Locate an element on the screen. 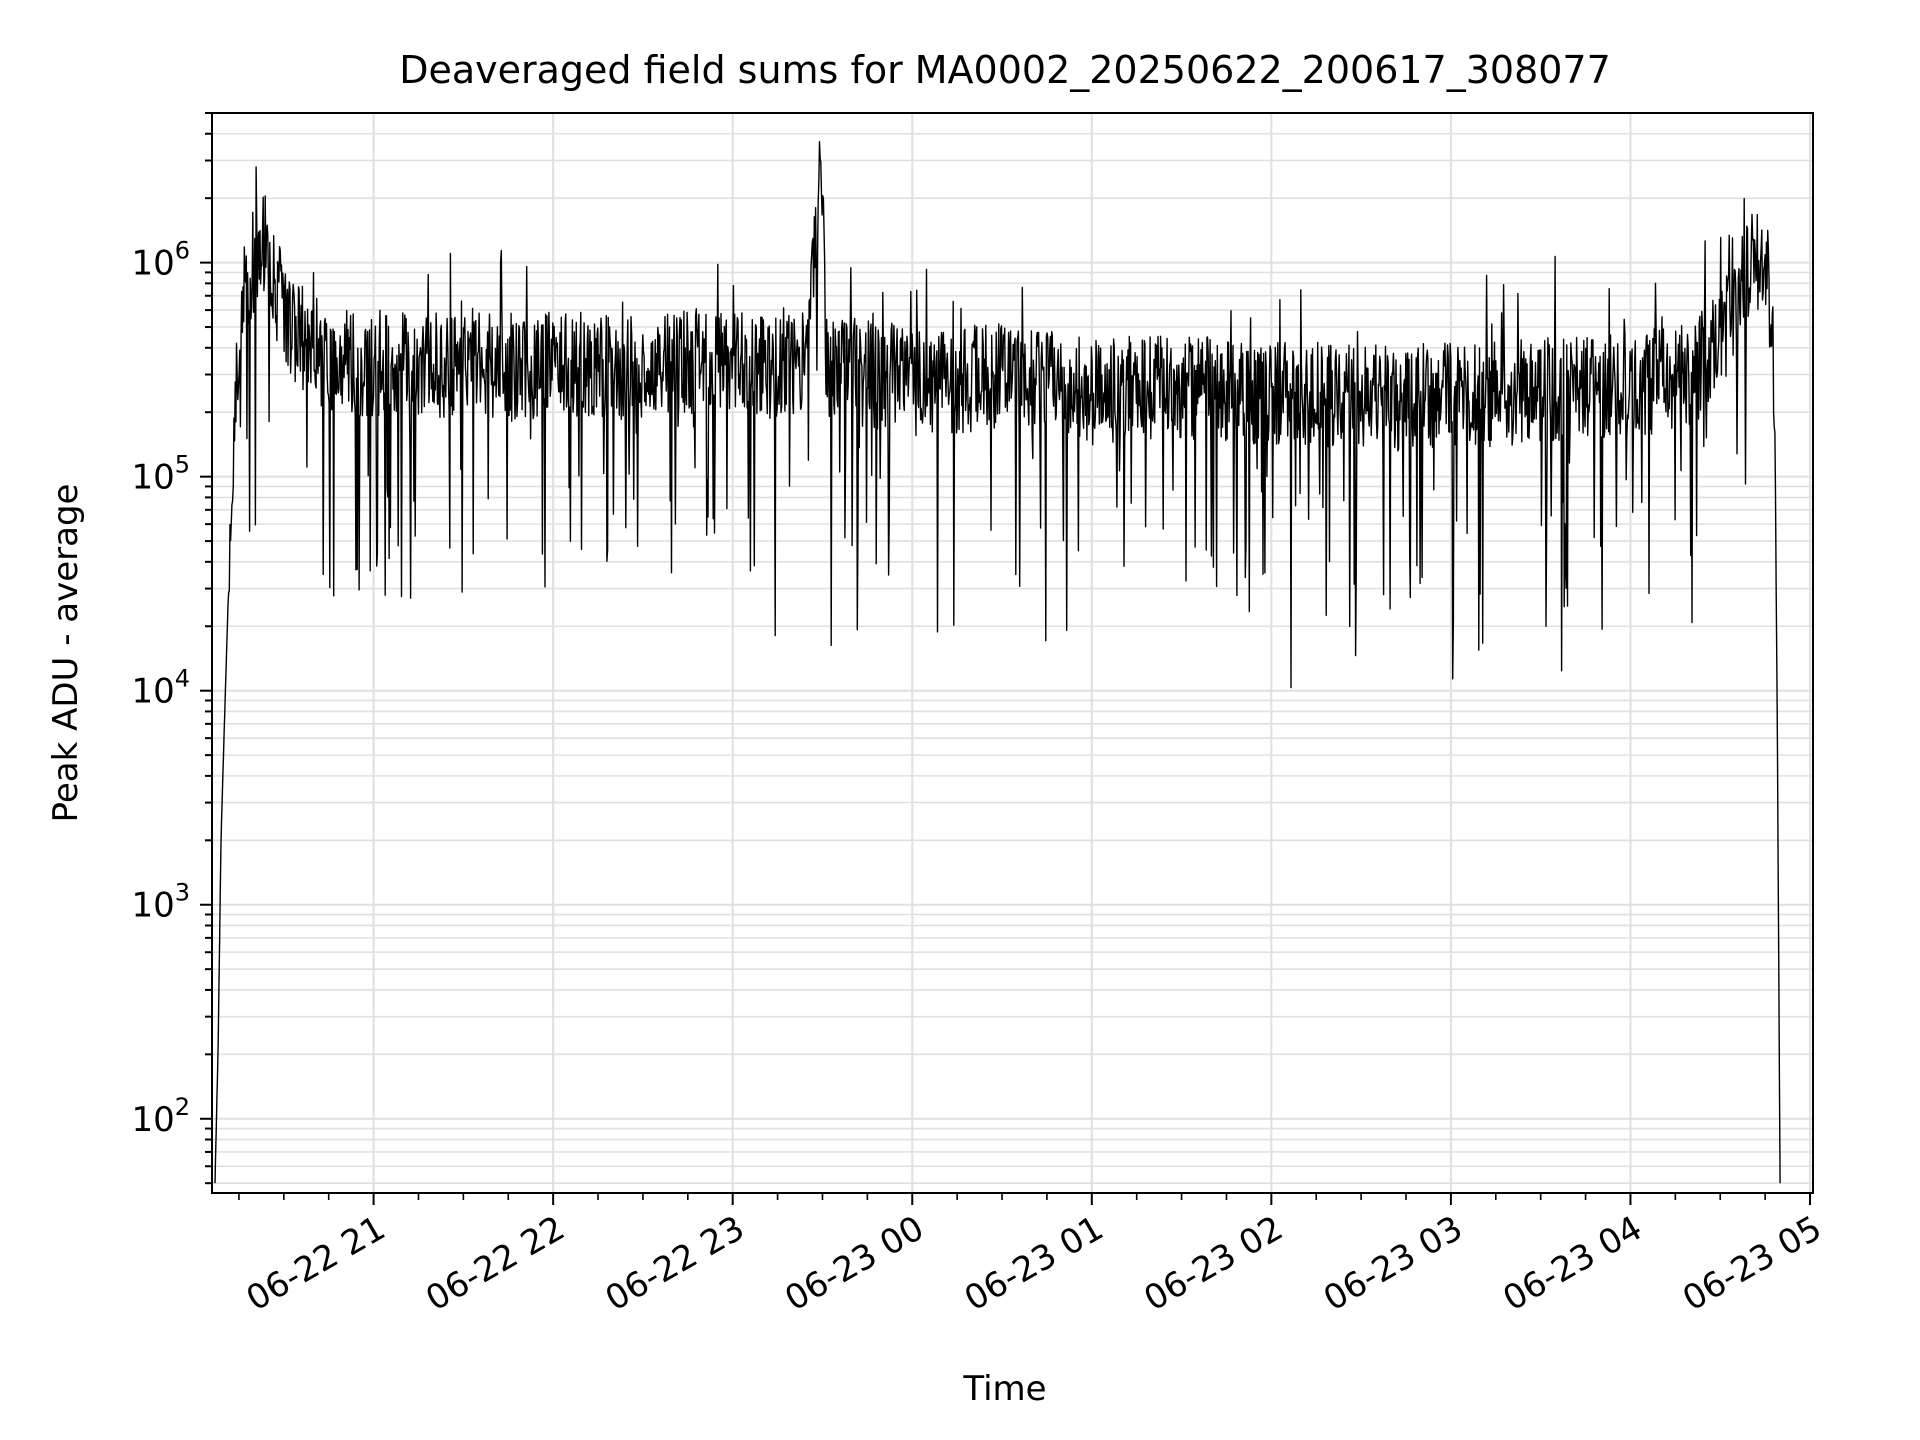 This screenshot has width=1920, height=1440. x-tick-label: 06-23 02 is located at coordinates (1213, 1263).